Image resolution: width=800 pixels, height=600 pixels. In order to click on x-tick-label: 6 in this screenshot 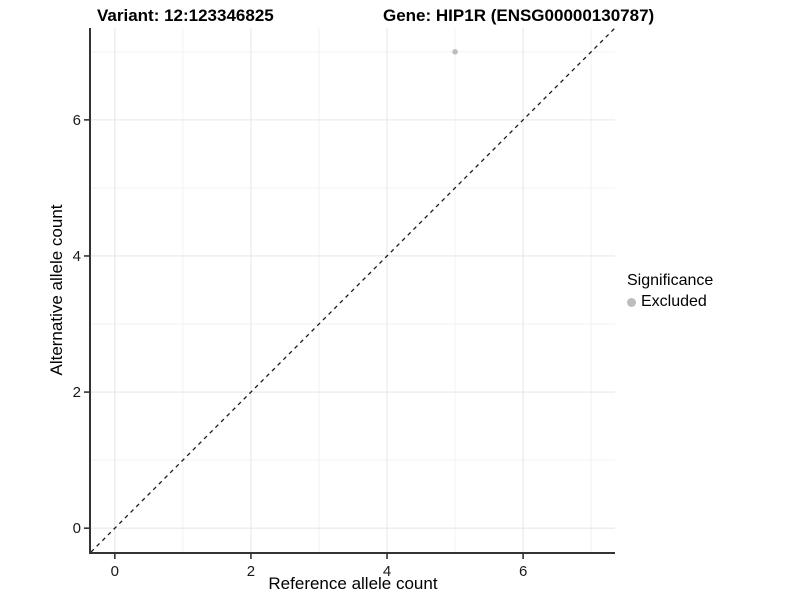, I will do `click(523, 571)`.